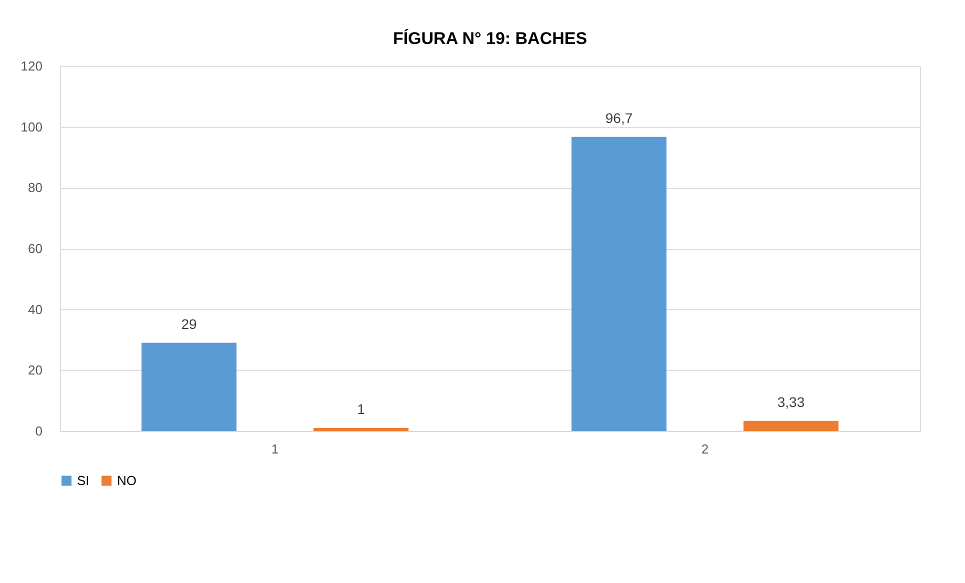 The image size is (965, 583). What do you see at coordinates (126, 480) in the screenshot?
I see `legend-label: NO` at bounding box center [126, 480].